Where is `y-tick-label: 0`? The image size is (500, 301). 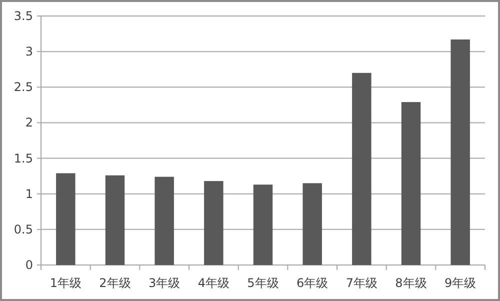 y-tick-label: 0 is located at coordinates (29, 265).